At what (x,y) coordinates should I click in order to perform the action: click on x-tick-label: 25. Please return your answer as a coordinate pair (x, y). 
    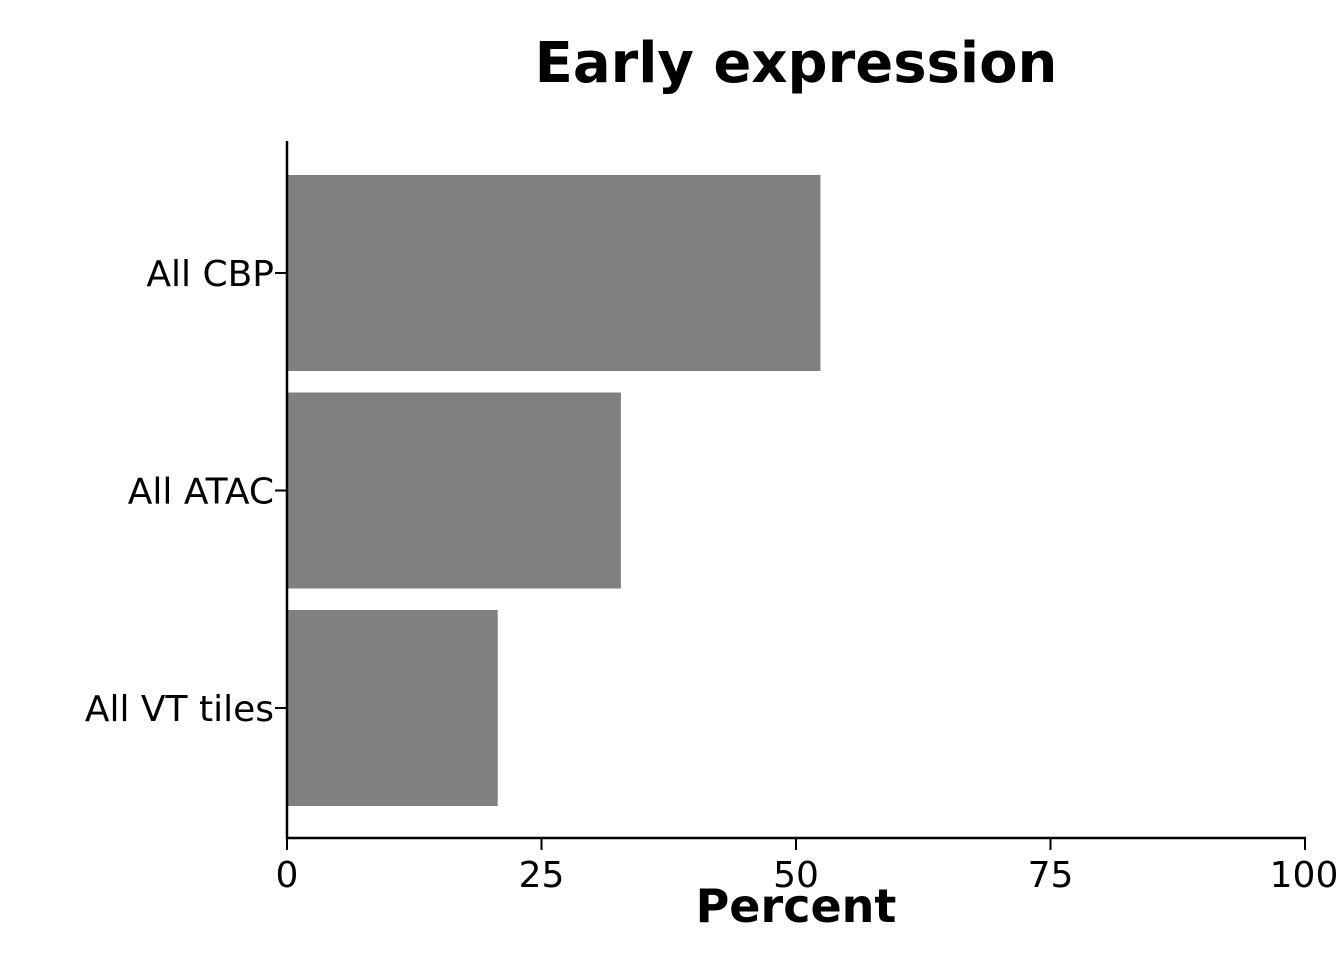
    Looking at the image, I should click on (542, 875).